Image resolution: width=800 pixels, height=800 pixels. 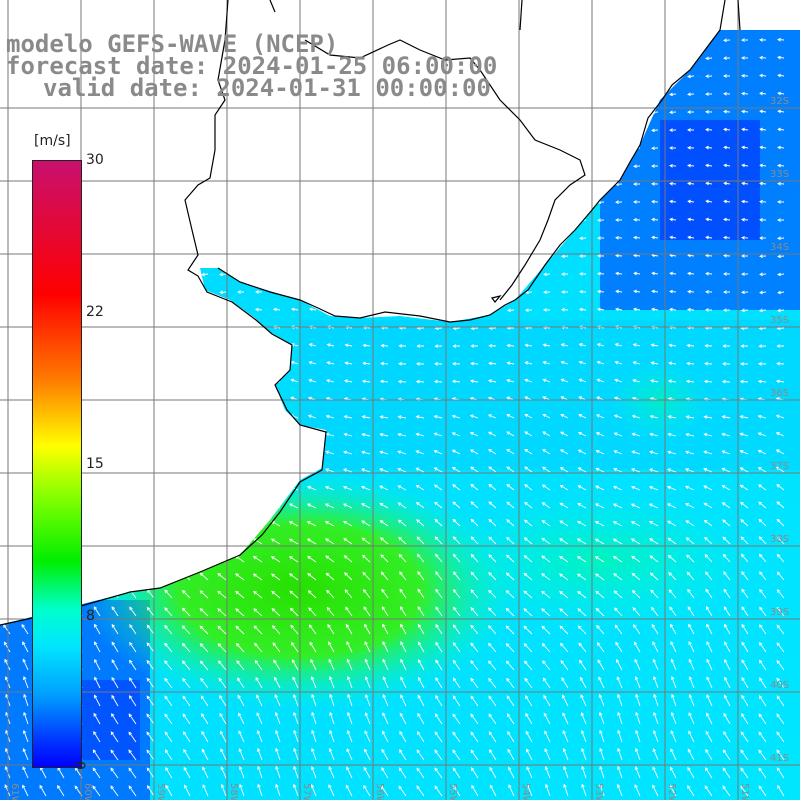 What do you see at coordinates (95, 312) in the screenshot?
I see `colorbar-tick-22: 22` at bounding box center [95, 312].